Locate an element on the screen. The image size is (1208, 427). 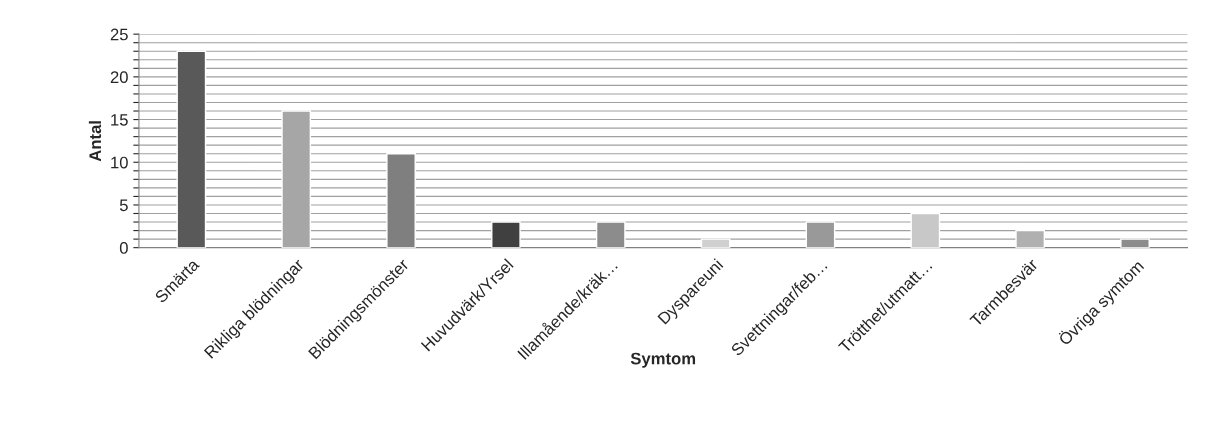
y-tick-label: 25 is located at coordinates (119, 34).